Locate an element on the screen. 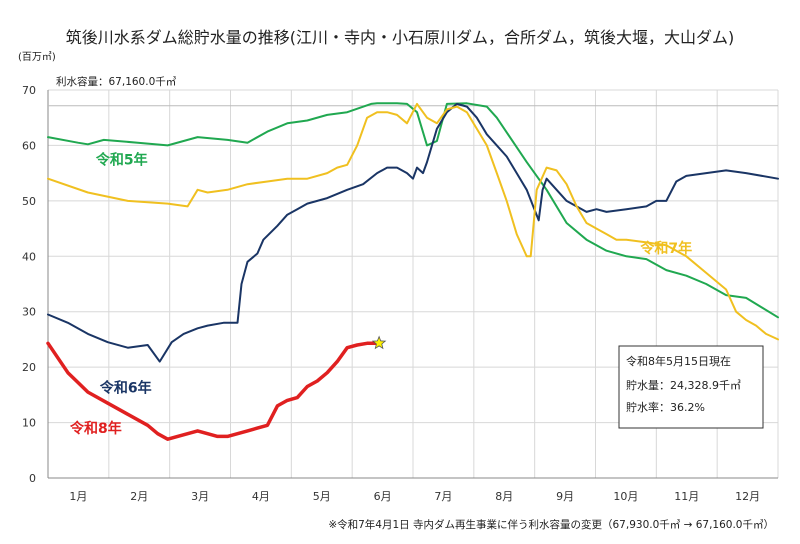 The height and width of the screenshot is (544, 800). capacity-annotation: 利水容量：67,160.0千㎥ is located at coordinates (413, 91).